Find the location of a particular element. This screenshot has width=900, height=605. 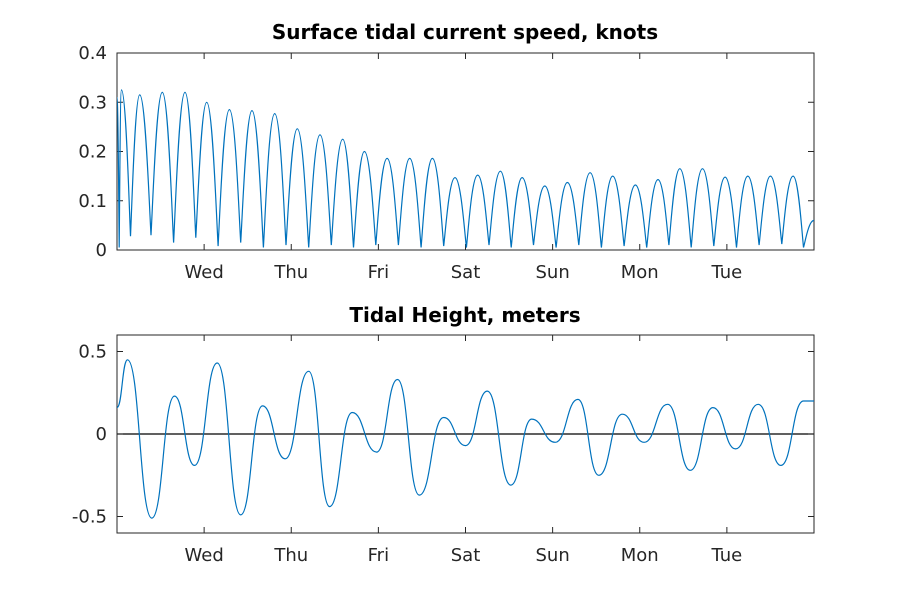

y-tick-label: 0.5 is located at coordinates (92, 352).